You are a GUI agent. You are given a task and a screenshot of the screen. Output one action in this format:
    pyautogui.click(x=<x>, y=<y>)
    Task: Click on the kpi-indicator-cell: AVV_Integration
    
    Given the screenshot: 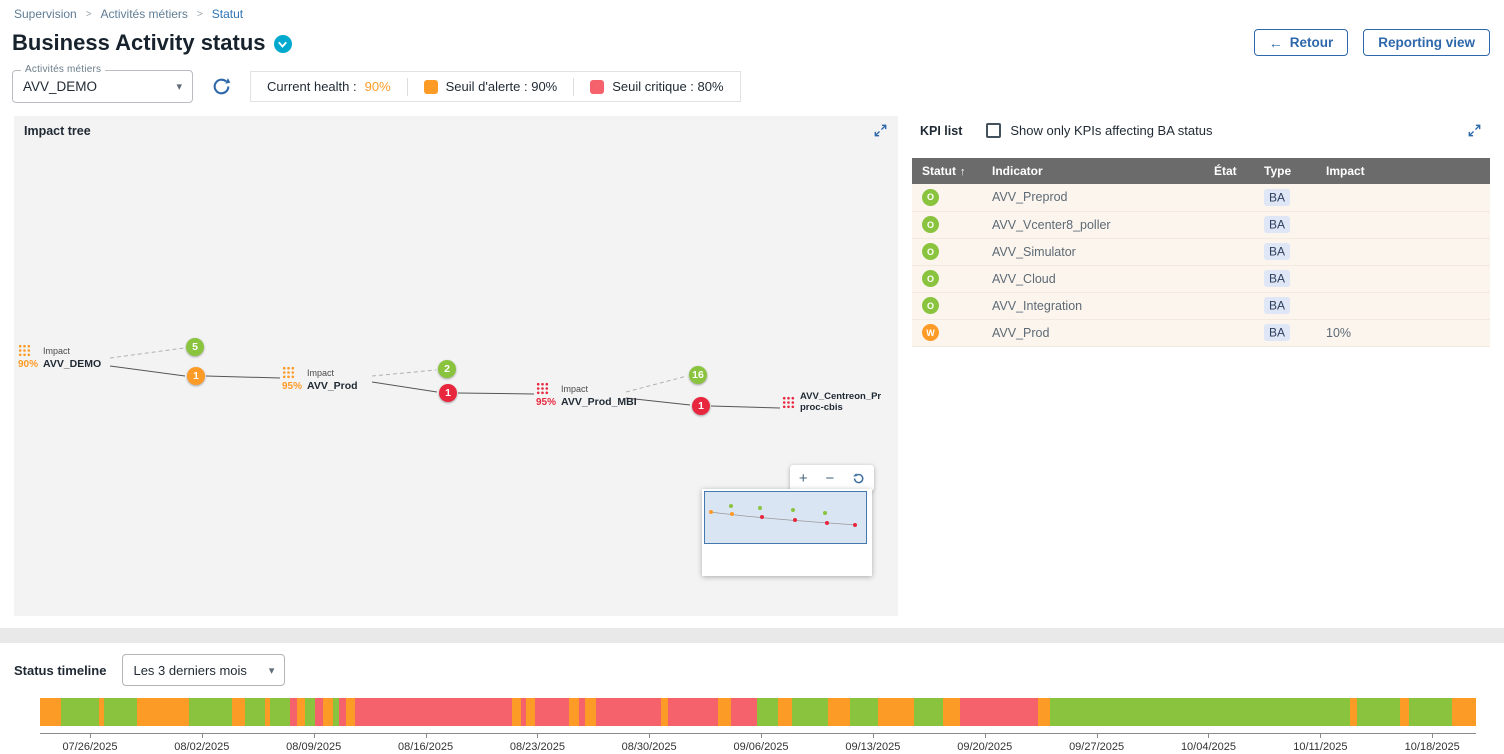 What is the action you would take?
    pyautogui.click(x=1093, y=306)
    